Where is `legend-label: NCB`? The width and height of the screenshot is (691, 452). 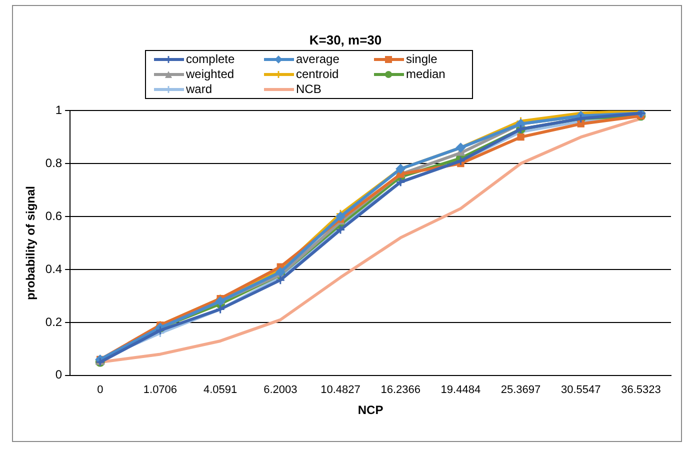 legend-label: NCB is located at coordinates (309, 89).